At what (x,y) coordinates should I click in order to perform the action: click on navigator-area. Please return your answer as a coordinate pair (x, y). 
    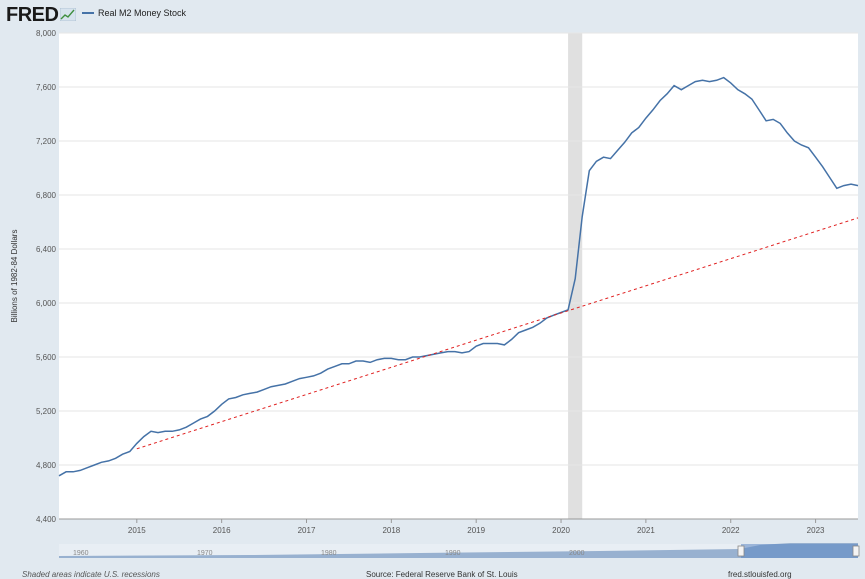
    Looking at the image, I should click on (458, 550).